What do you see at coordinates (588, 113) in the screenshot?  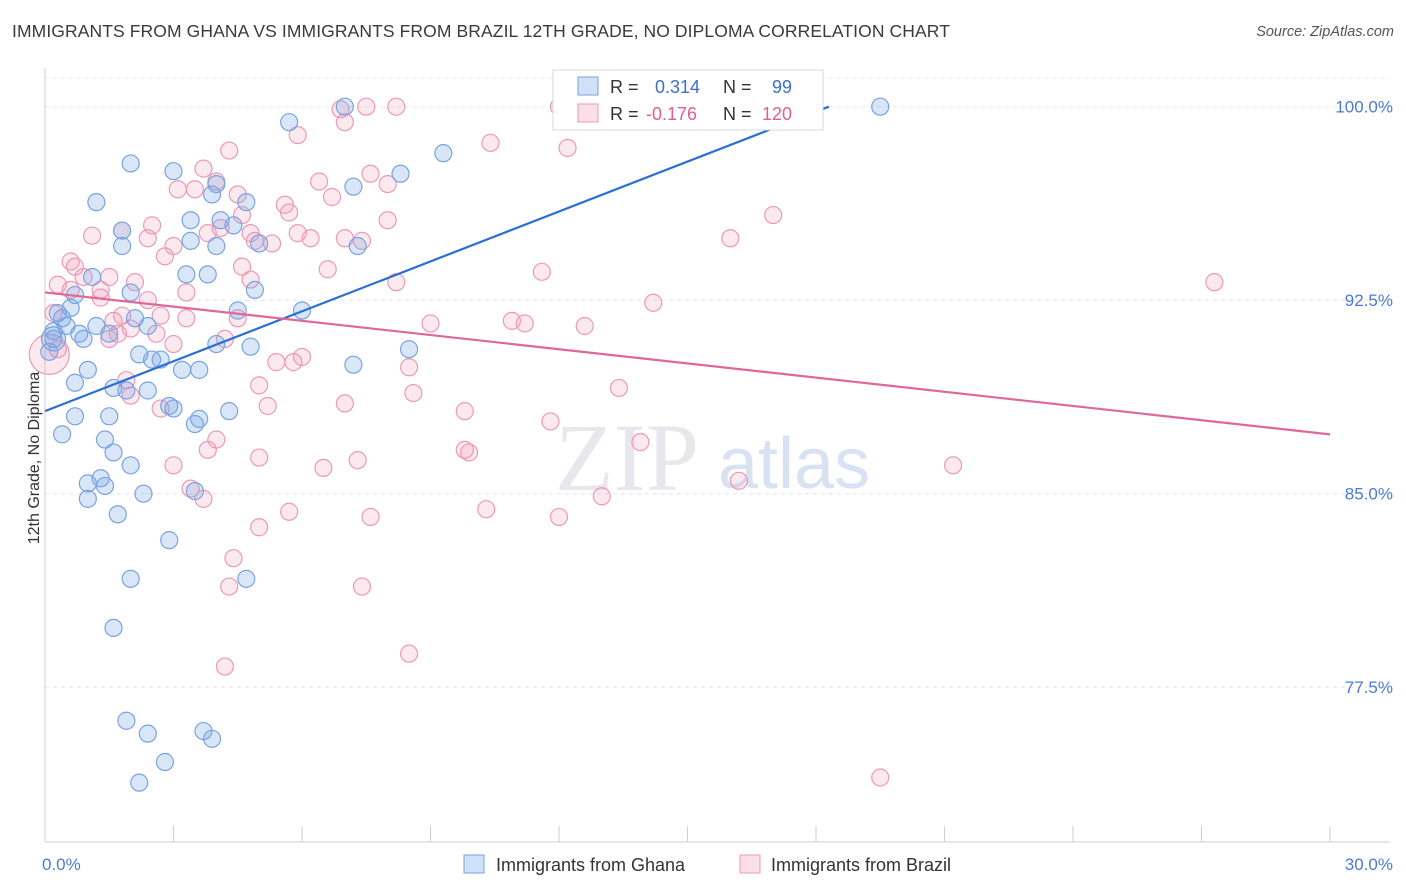 I see `stats-brazil-swatch` at bounding box center [588, 113].